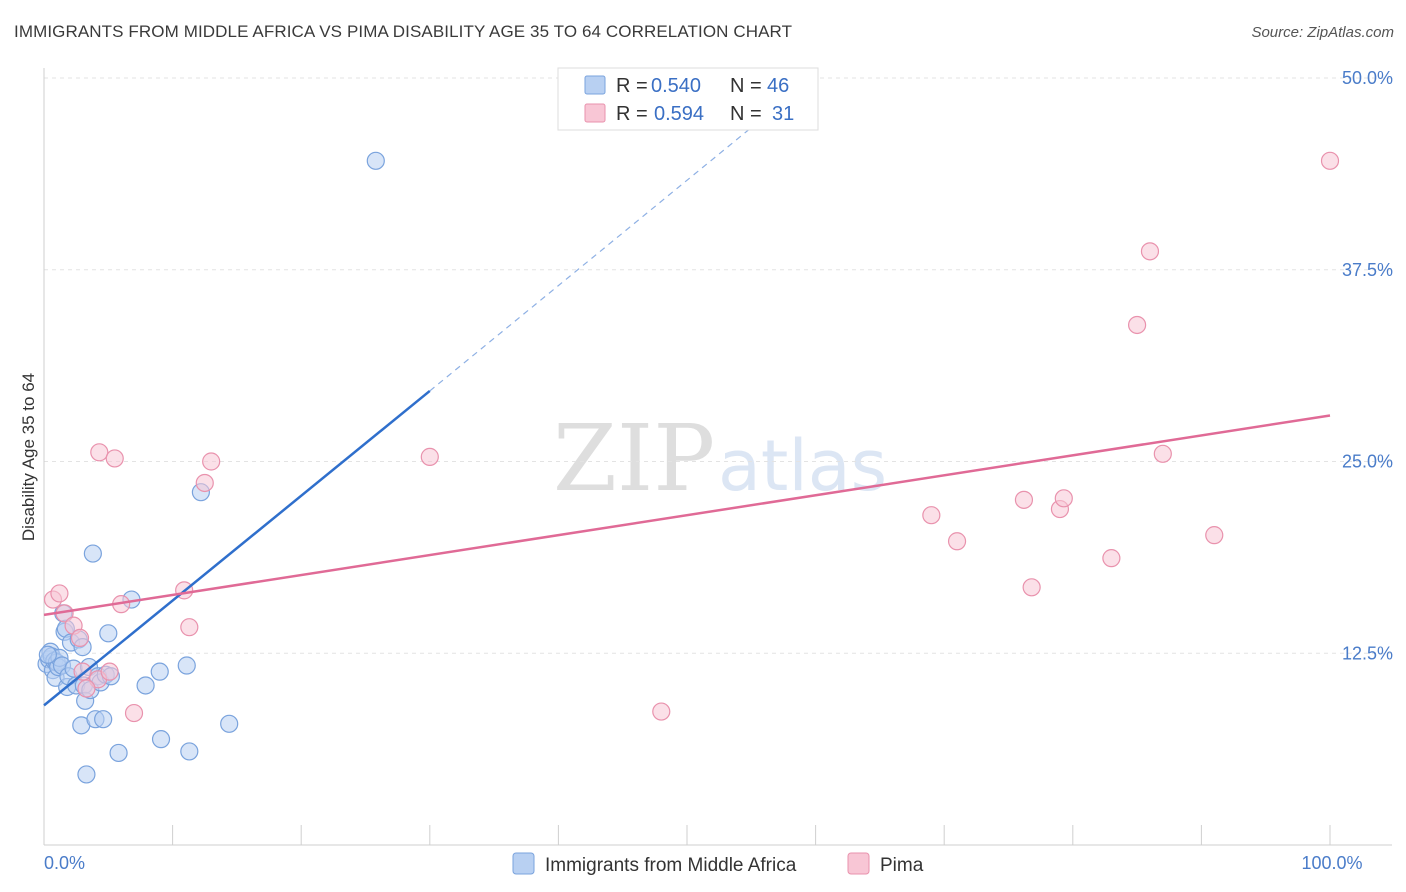  Describe the element at coordinates (595, 113) in the screenshot. I see `legend-swatch-pink` at that location.